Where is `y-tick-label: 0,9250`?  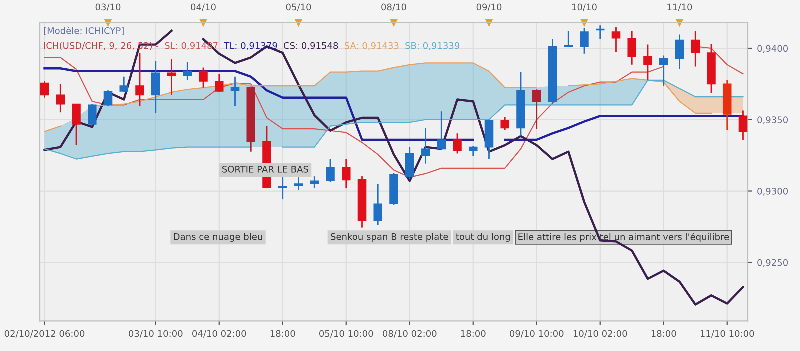
y-tick-label: 0,9250 is located at coordinates (773, 263).